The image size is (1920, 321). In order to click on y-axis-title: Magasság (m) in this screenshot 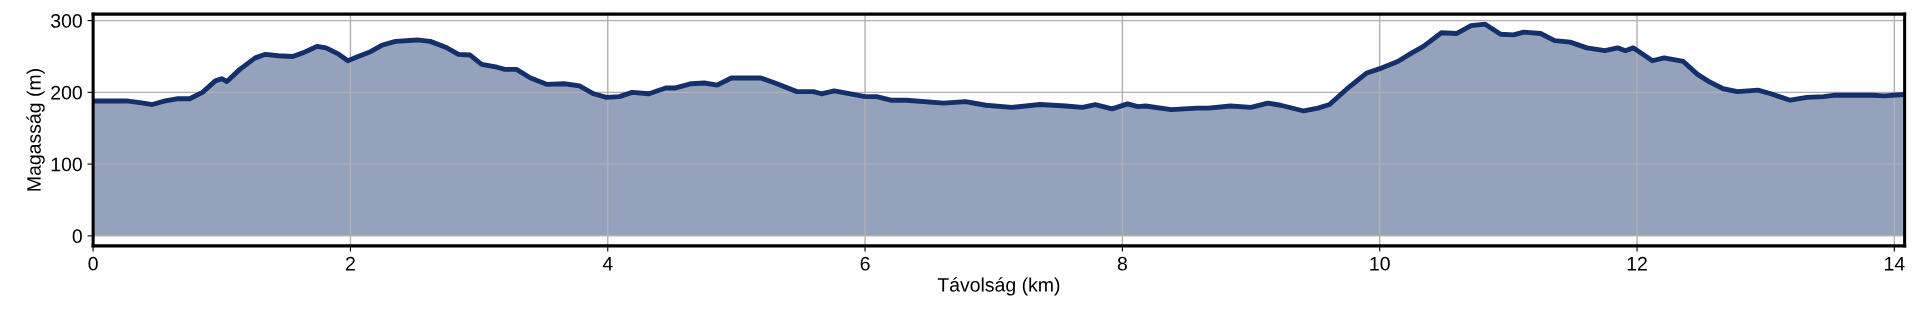, I will do `click(35, 130)`.